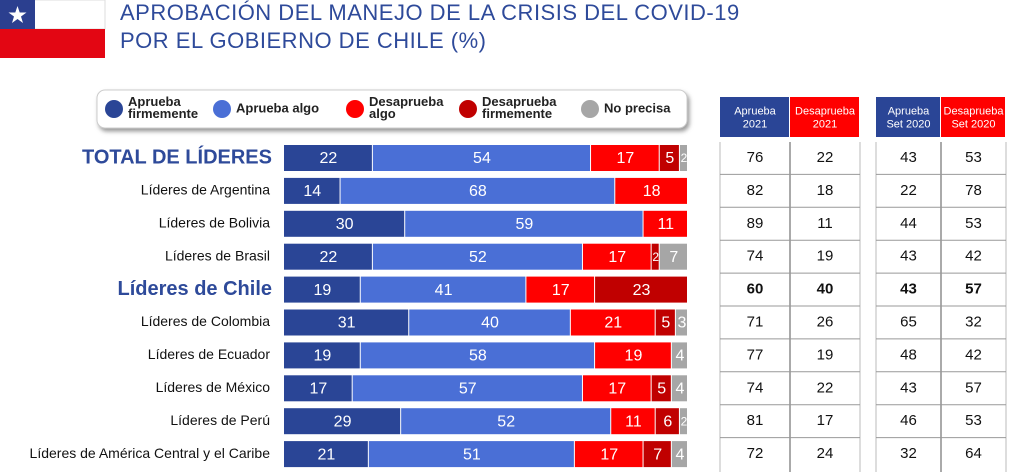 The height and width of the screenshot is (475, 1015). What do you see at coordinates (163, 107) in the screenshot?
I see `legend-label: Aprueba firmemente` at bounding box center [163, 107].